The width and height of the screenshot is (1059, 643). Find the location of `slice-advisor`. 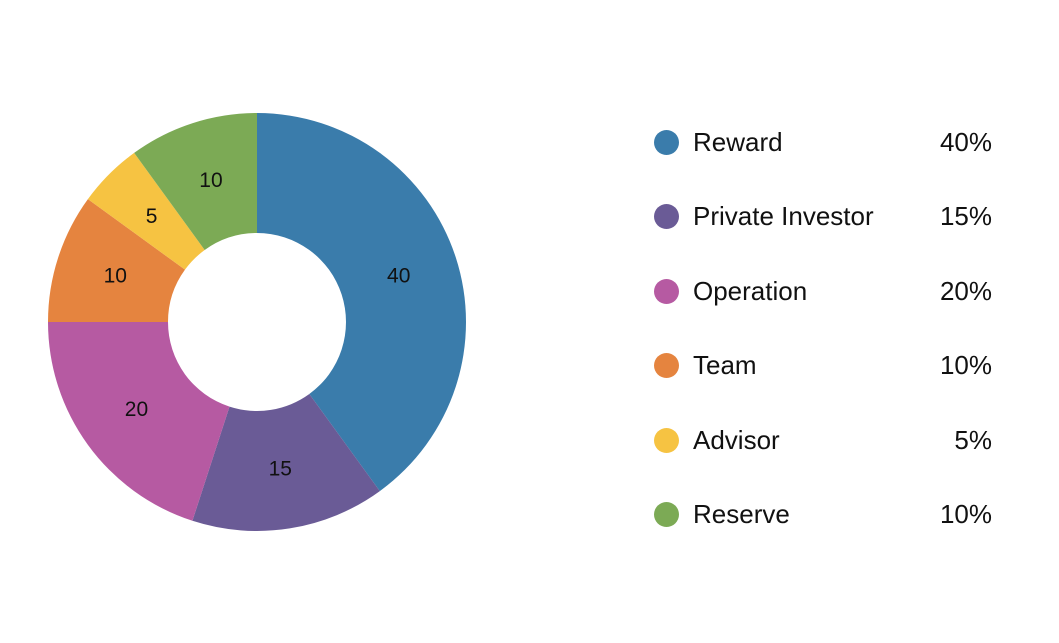

slice-advisor is located at coordinates (146, 211).